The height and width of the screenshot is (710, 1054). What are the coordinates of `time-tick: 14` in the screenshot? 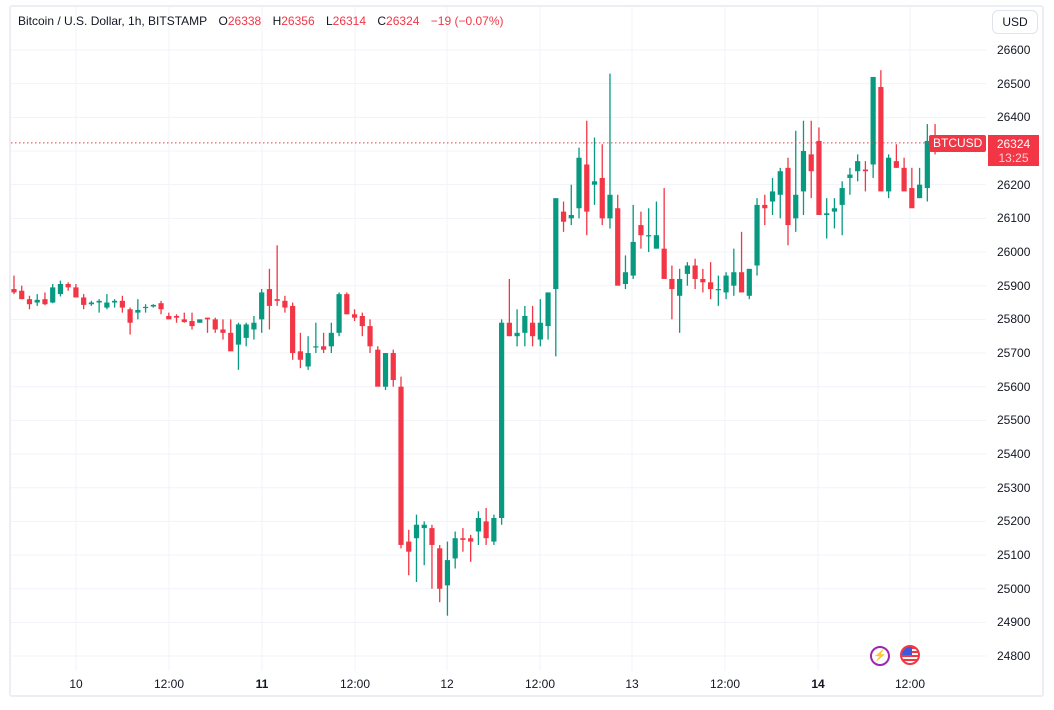 It's located at (818, 684).